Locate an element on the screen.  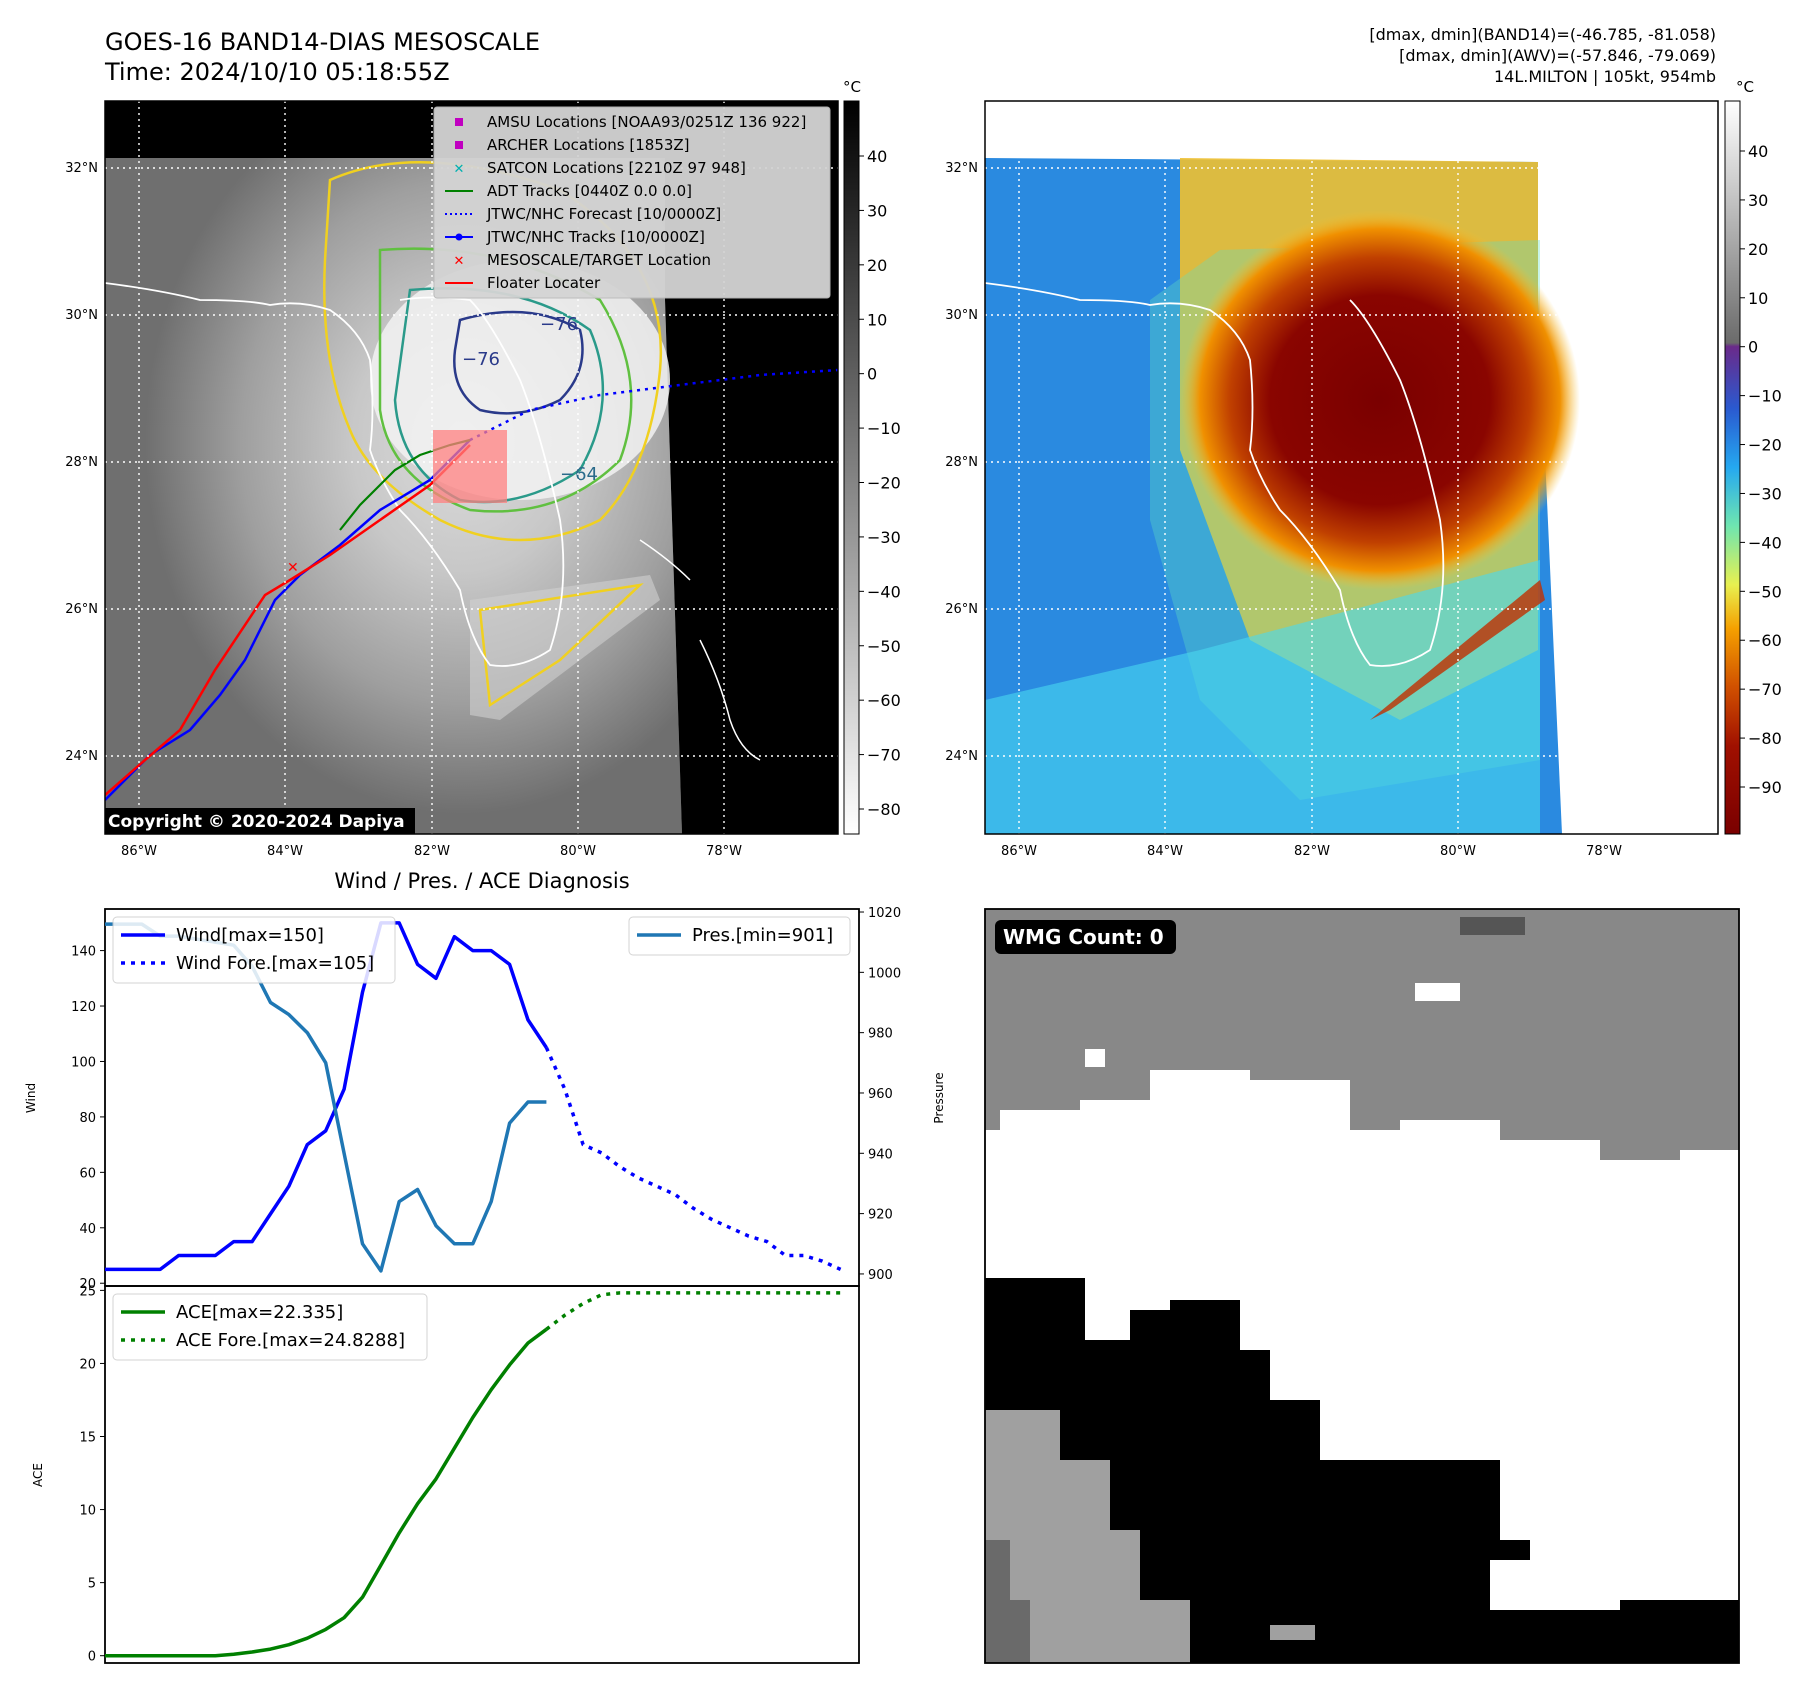
colorbar-tick-label: 30 is located at coordinates (877, 210).